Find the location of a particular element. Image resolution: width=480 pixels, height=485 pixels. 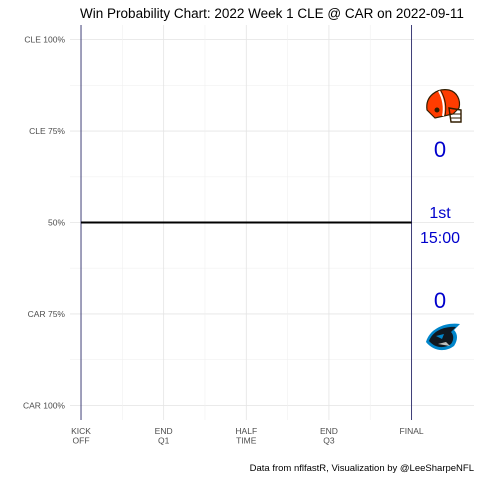

cleveland-browns-helmet-logo is located at coordinates (444, 106).